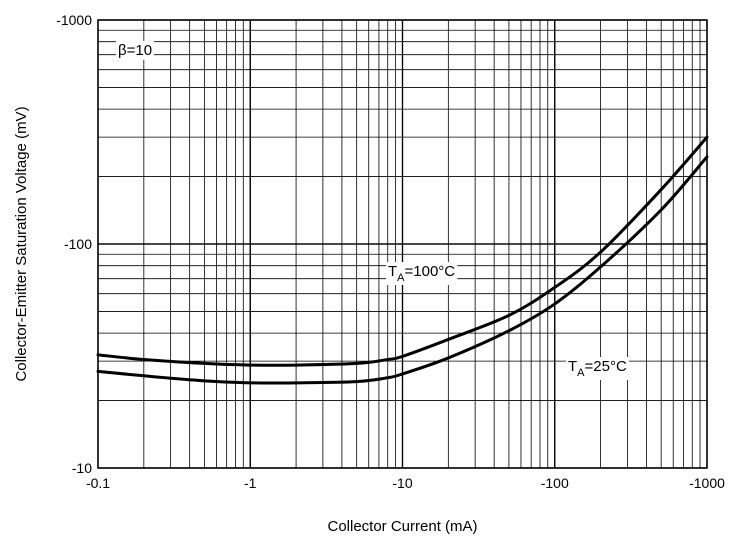 The image size is (733, 545). What do you see at coordinates (402, 526) in the screenshot?
I see `x-axis-title: Collector Current (mA)` at bounding box center [402, 526].